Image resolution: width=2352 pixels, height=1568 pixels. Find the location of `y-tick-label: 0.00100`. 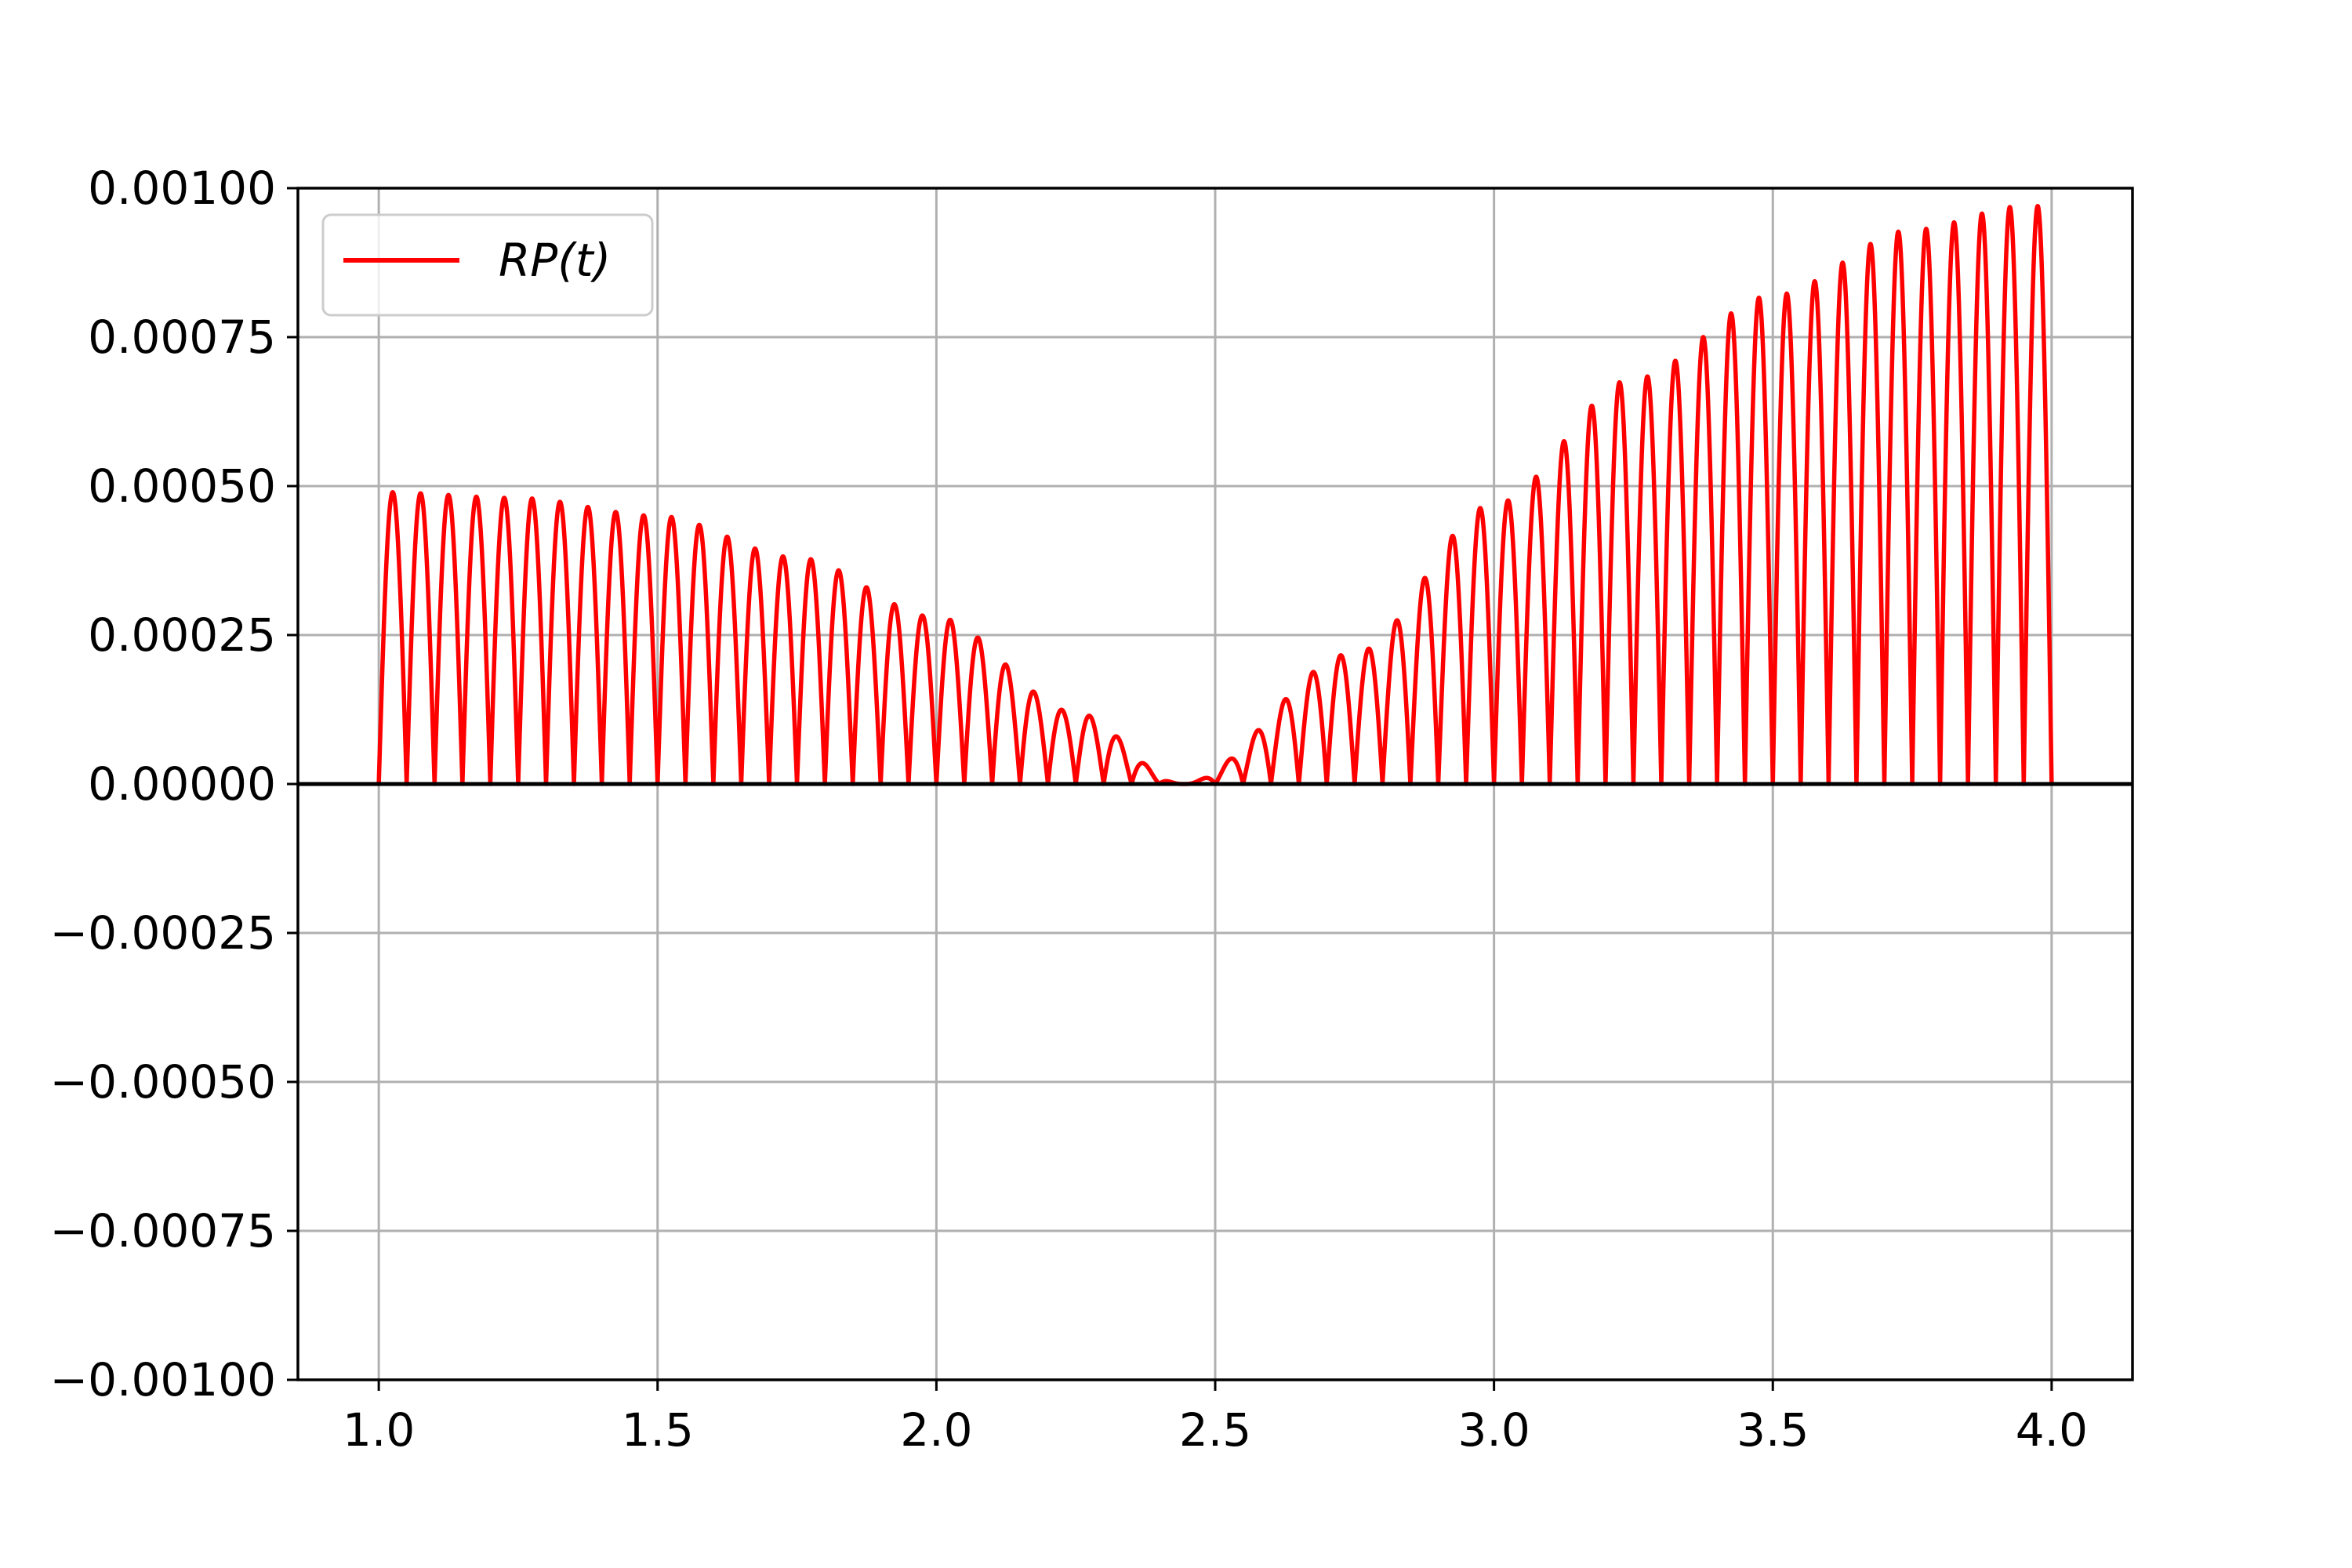

y-tick-label: 0.00100 is located at coordinates (182, 188).